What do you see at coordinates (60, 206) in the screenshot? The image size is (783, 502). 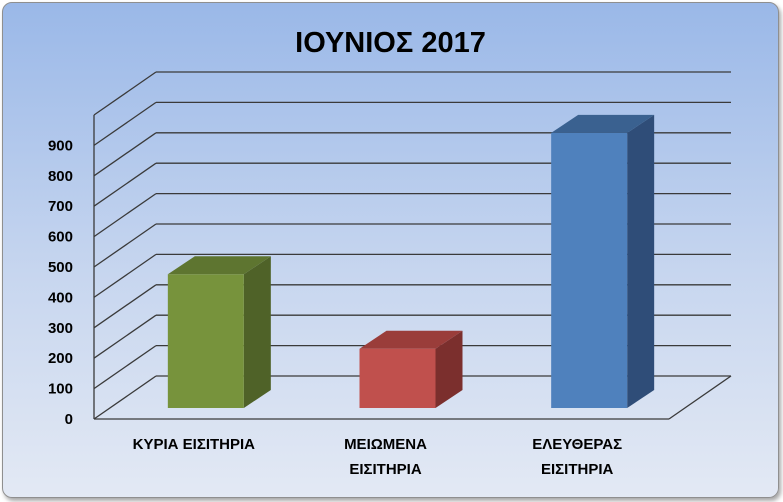 I see `y-tick-label: 700` at bounding box center [60, 206].